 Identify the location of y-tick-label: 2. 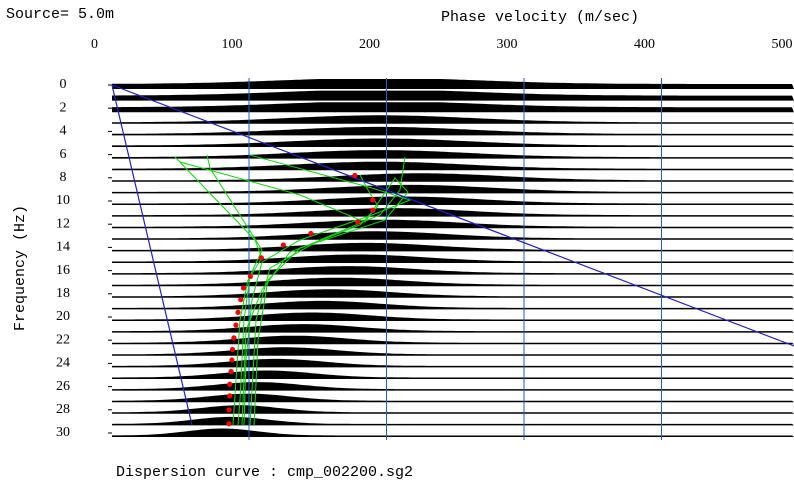
(63, 107).